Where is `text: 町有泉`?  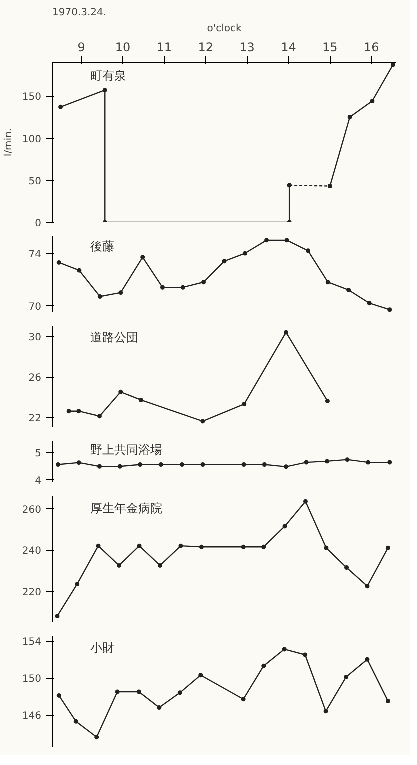
text: 町有泉 is located at coordinates (108, 75).